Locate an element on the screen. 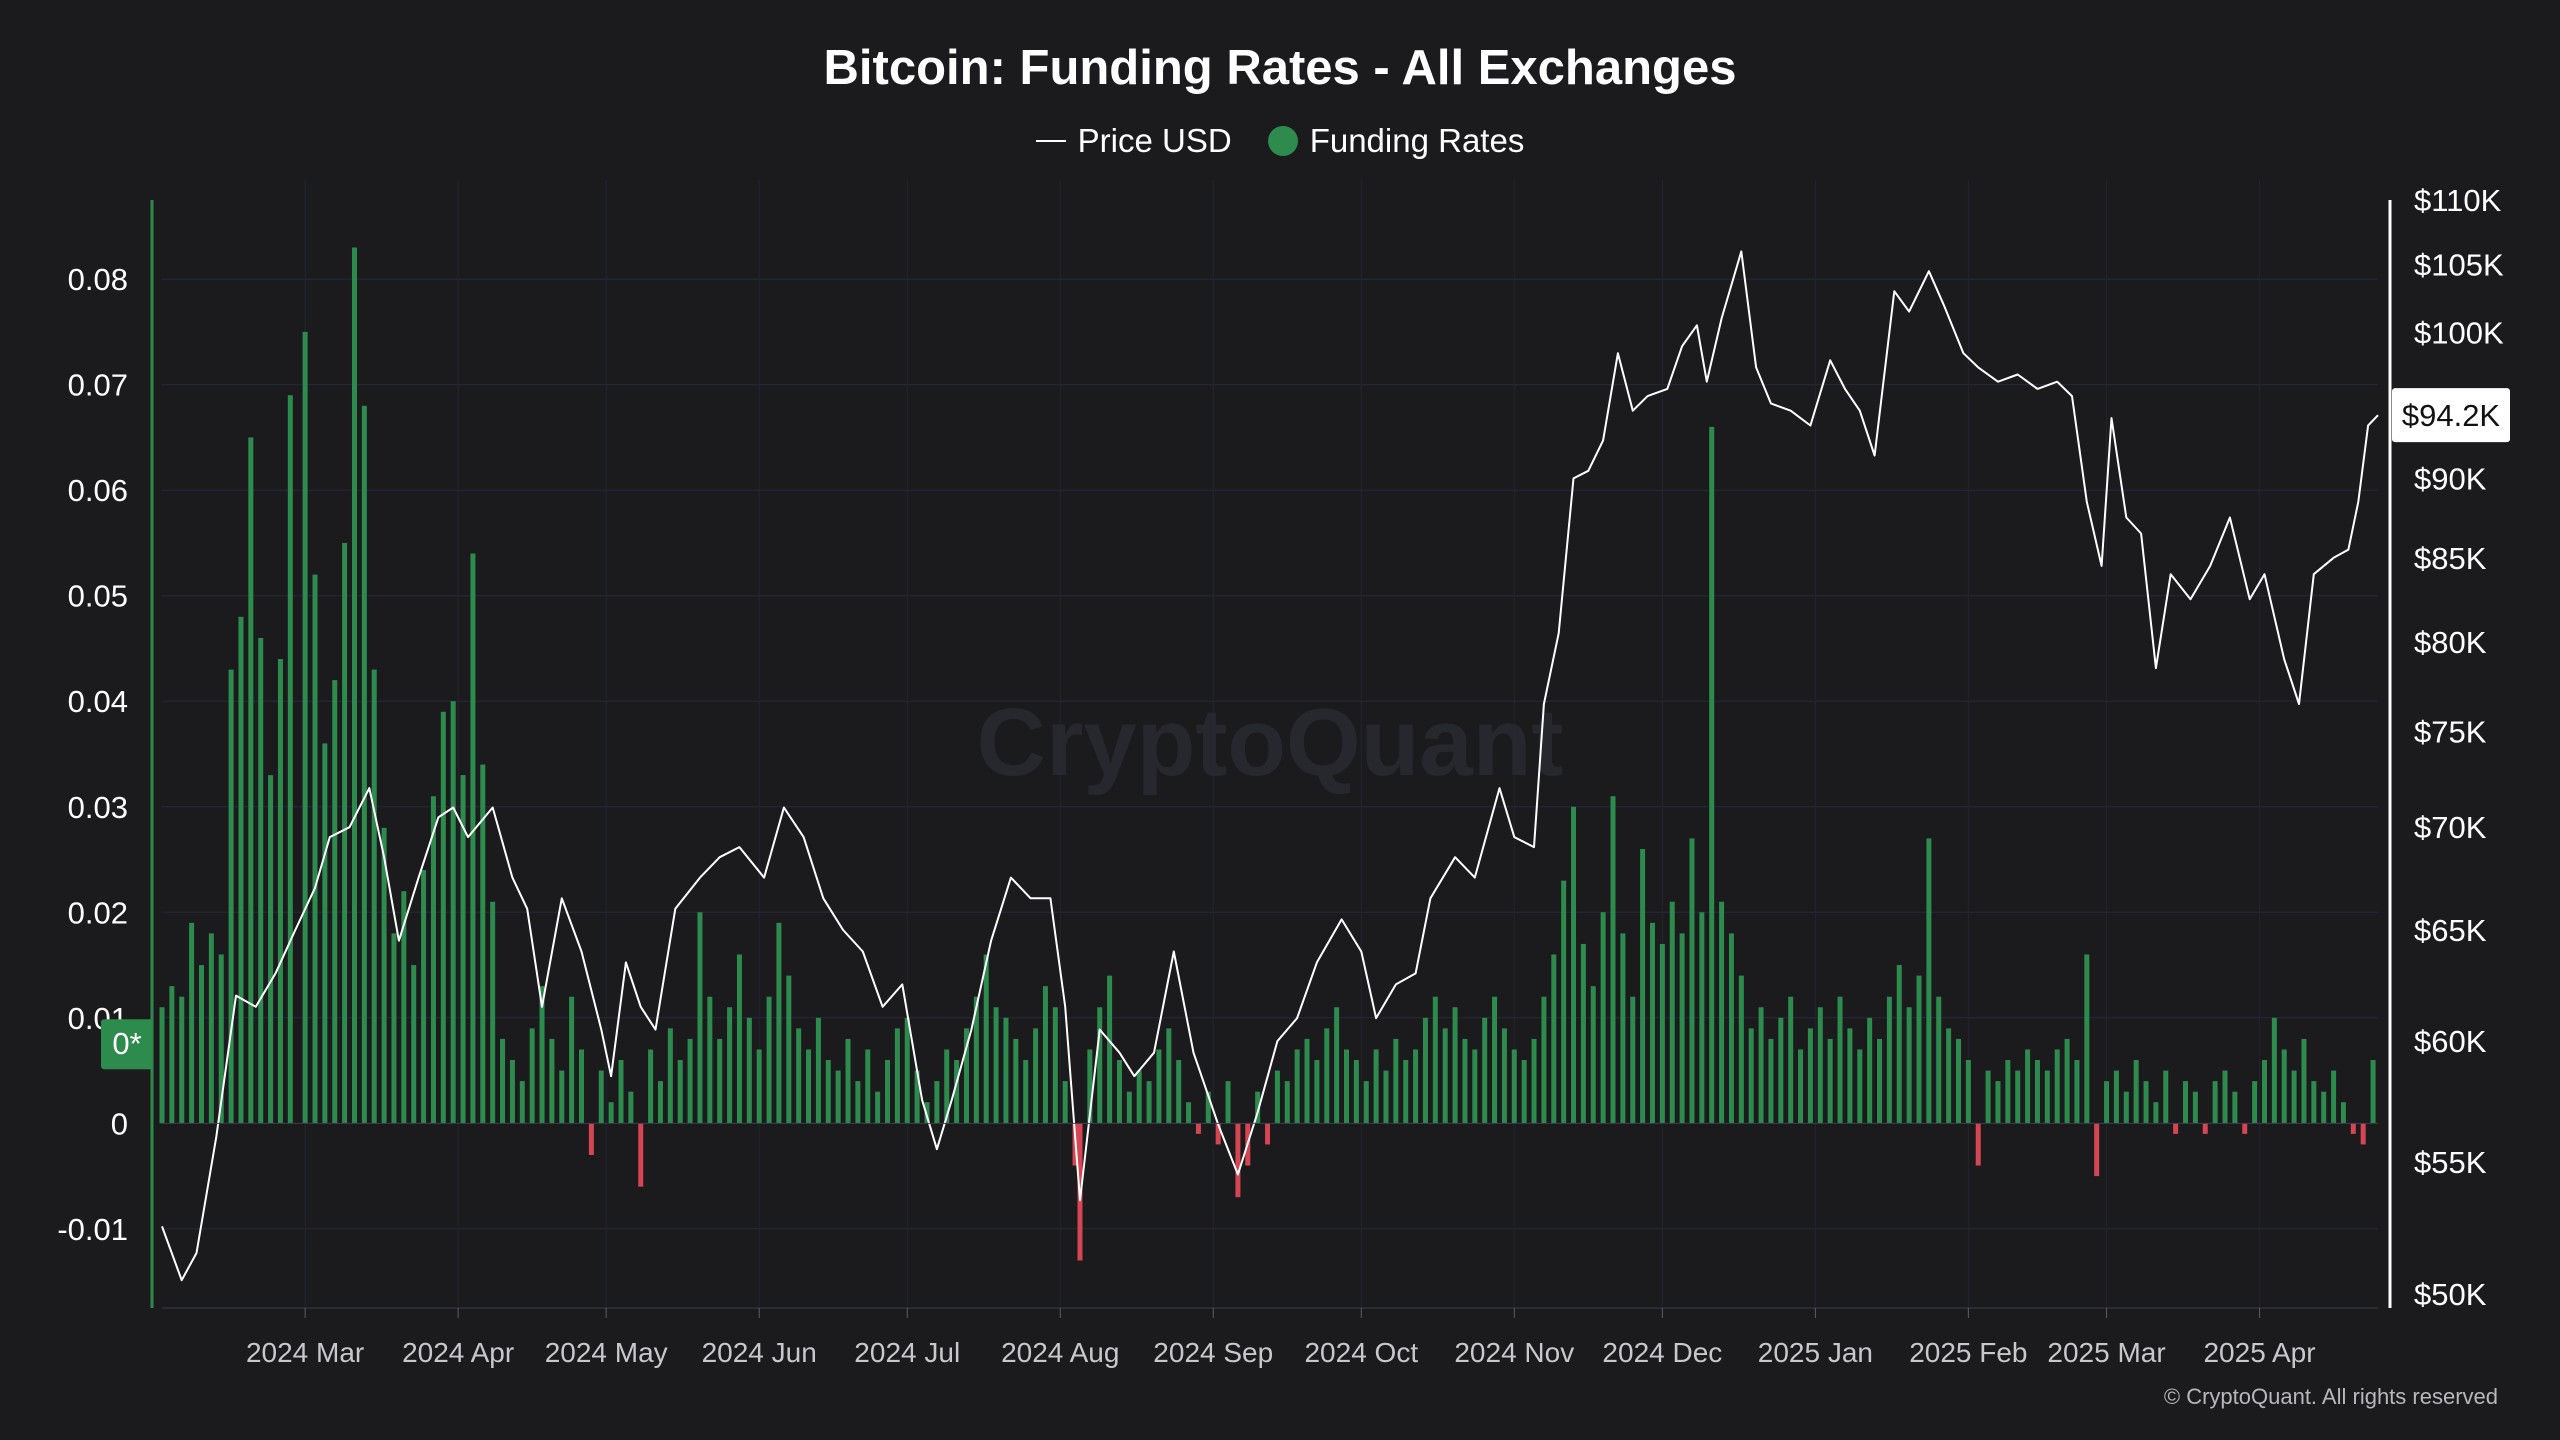 This screenshot has height=1440, width=2560. current-price-label: $94.2K is located at coordinates (2451, 415).